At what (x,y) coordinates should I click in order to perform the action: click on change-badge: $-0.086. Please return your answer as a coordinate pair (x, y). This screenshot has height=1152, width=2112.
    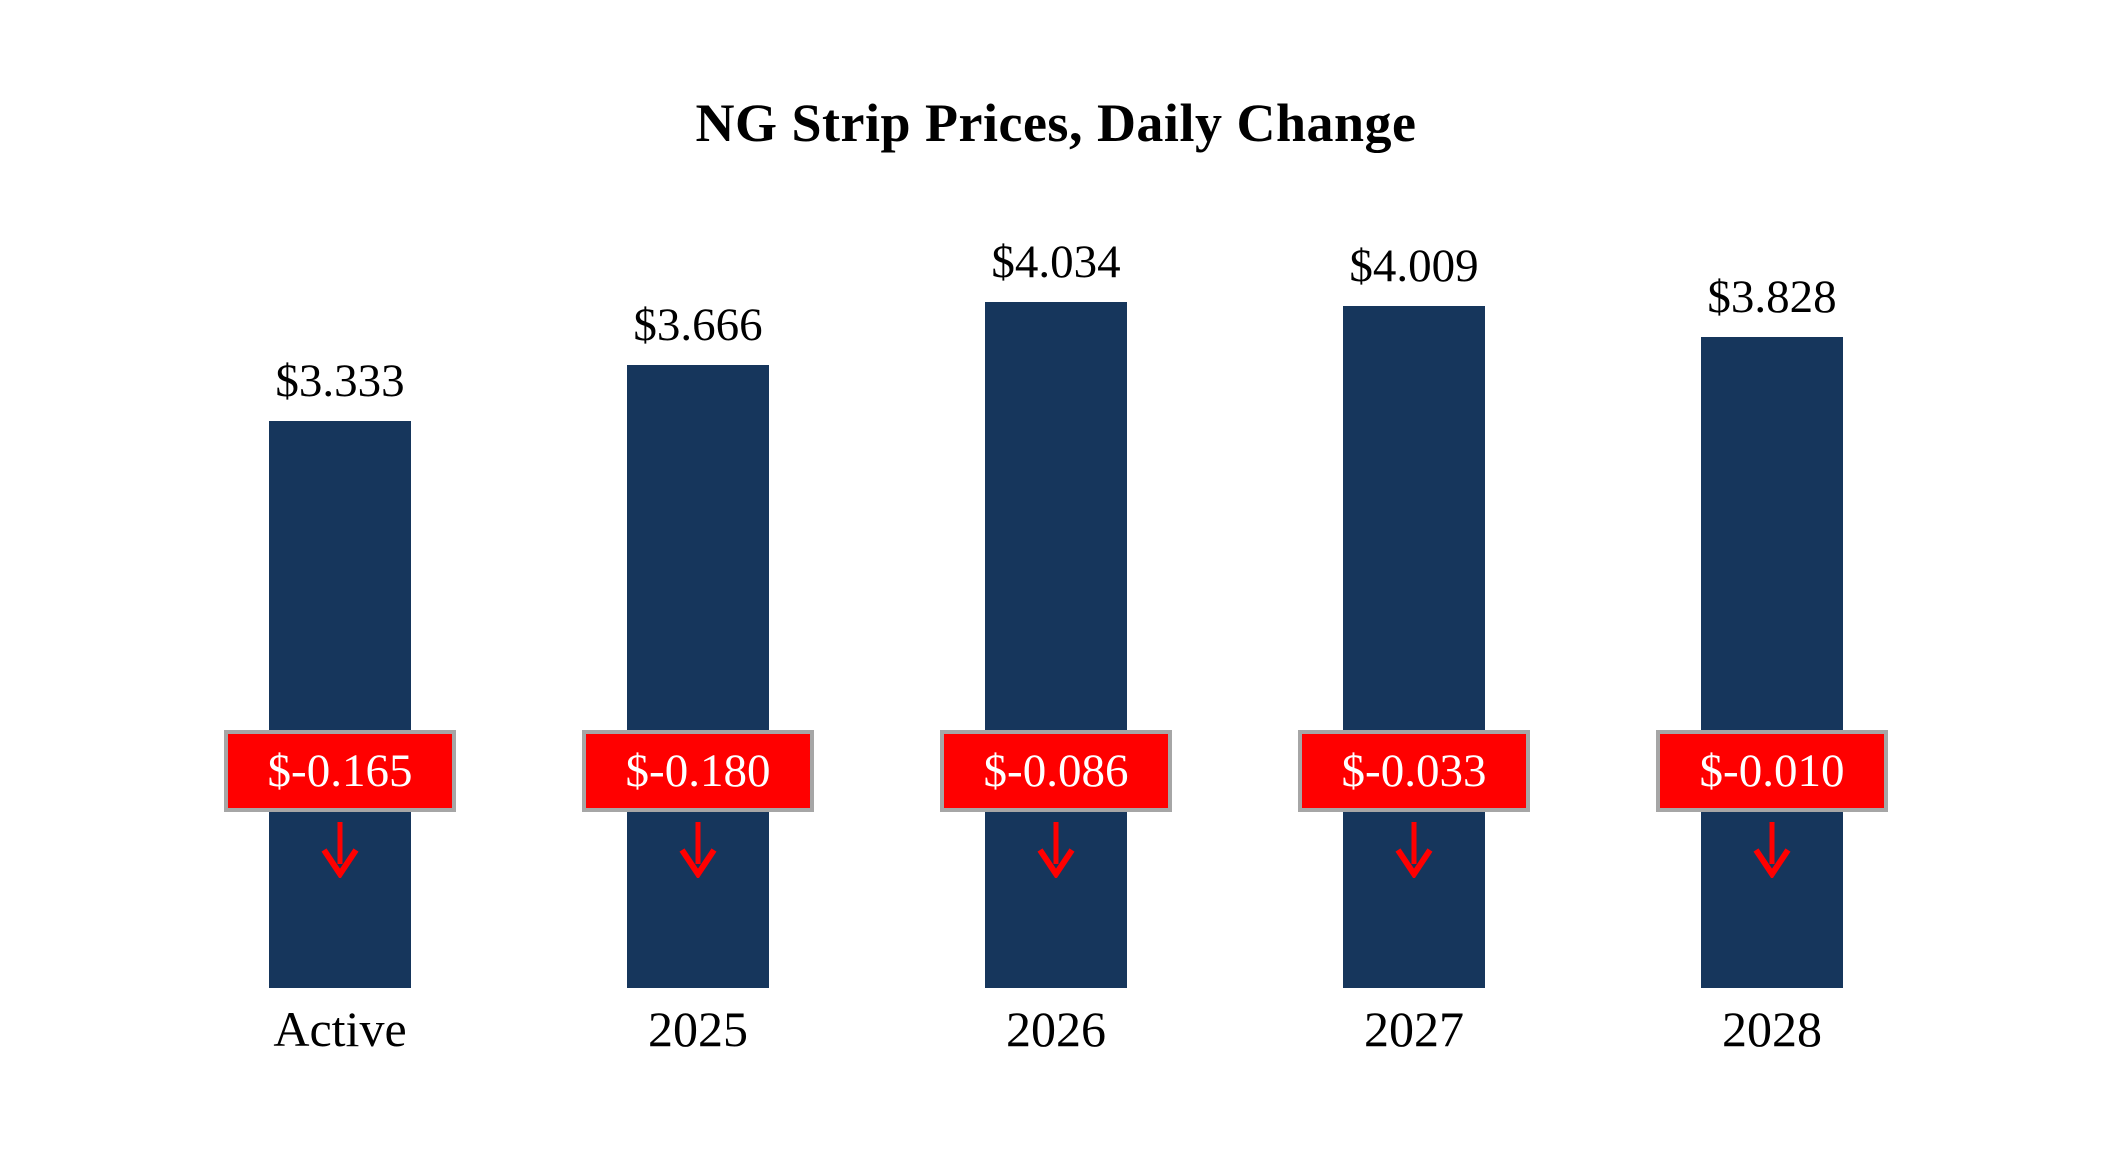
    Looking at the image, I should click on (1056, 771).